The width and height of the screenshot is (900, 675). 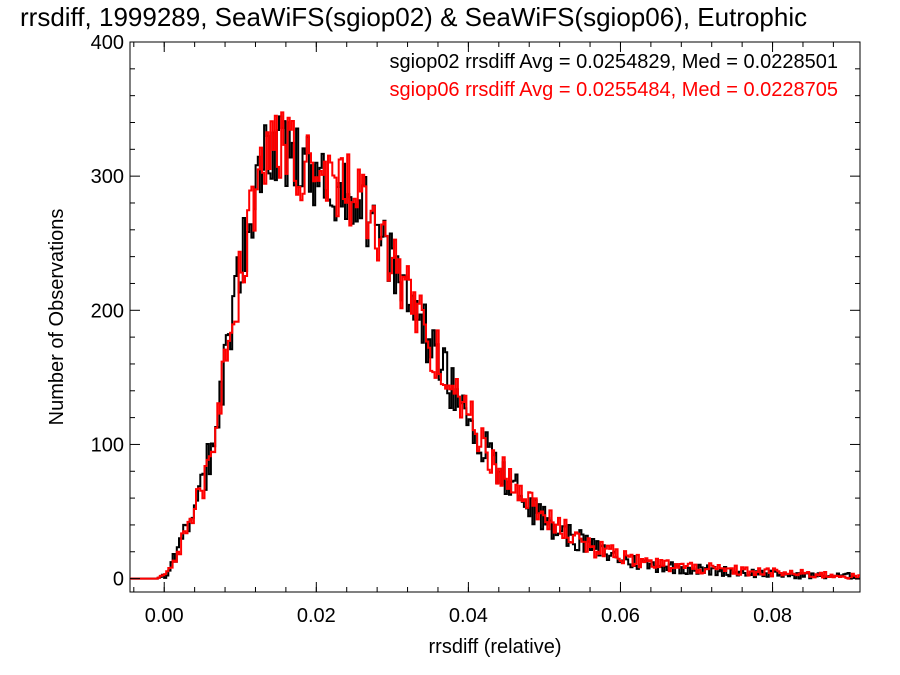 What do you see at coordinates (107, 311) in the screenshot?
I see `y-tick-label: 200` at bounding box center [107, 311].